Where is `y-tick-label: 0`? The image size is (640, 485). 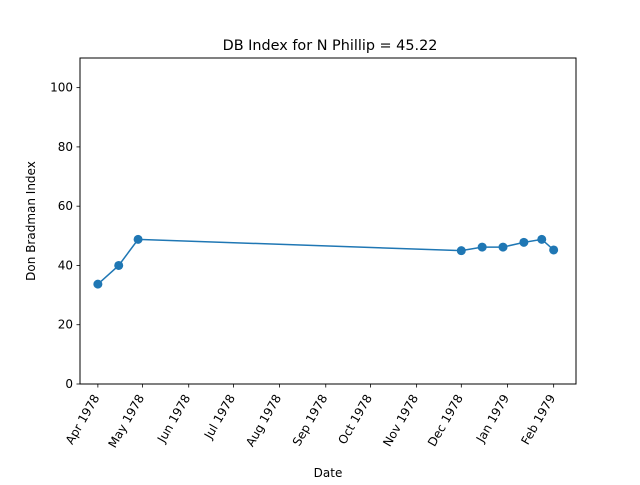 y-tick-label: 0 is located at coordinates (69, 384).